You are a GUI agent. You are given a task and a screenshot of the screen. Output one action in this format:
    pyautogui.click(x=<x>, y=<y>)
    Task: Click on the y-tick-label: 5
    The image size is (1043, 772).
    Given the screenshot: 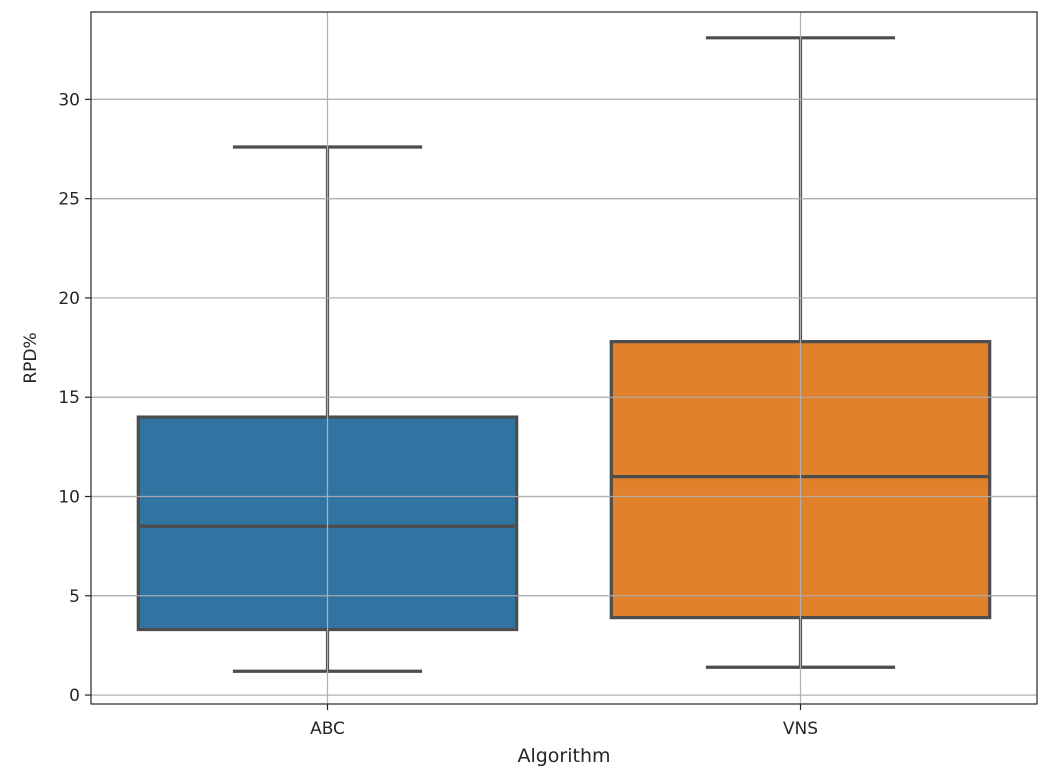 What is the action you would take?
    pyautogui.click(x=74, y=597)
    